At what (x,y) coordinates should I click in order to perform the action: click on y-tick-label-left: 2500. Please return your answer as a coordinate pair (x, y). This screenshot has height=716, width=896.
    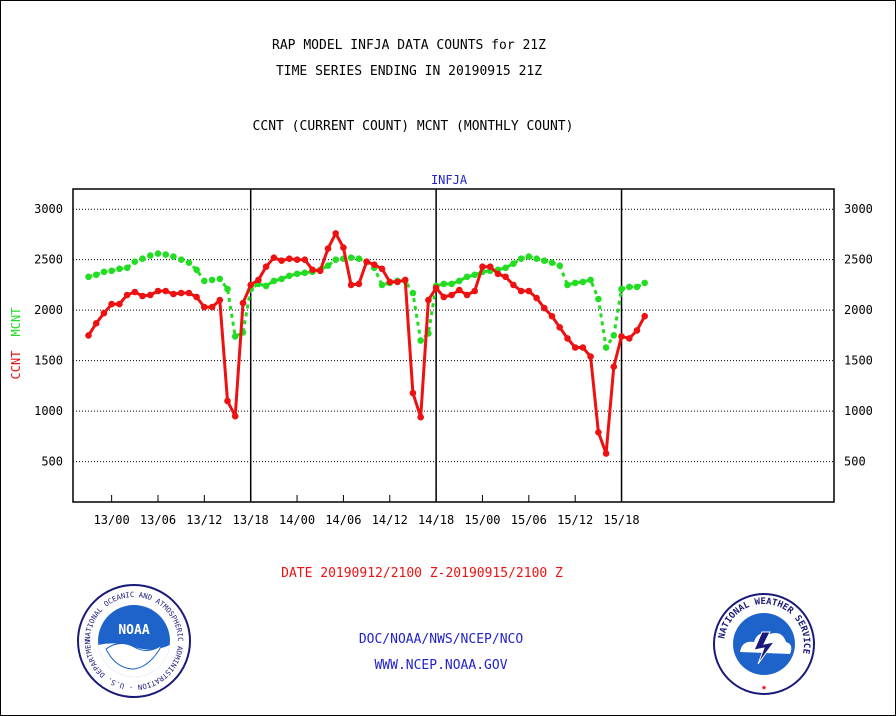
    Looking at the image, I should click on (48, 260).